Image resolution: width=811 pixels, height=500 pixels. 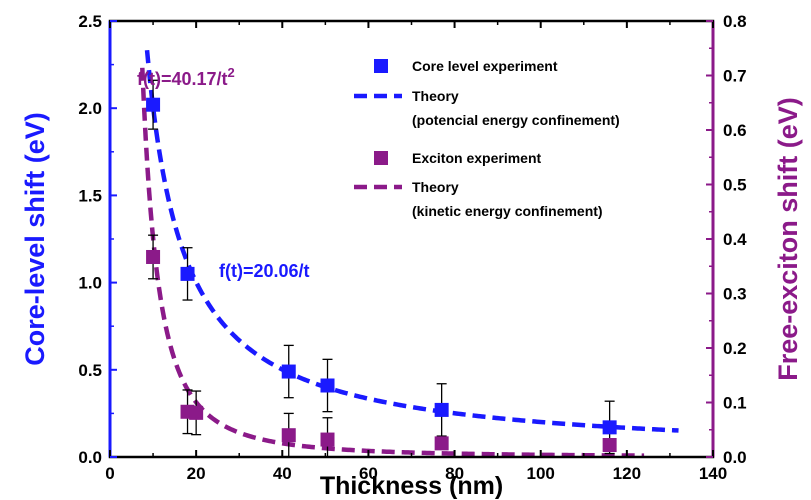 I want to click on left-axis-title: Core-level shift (eV), so click(x=35, y=239).